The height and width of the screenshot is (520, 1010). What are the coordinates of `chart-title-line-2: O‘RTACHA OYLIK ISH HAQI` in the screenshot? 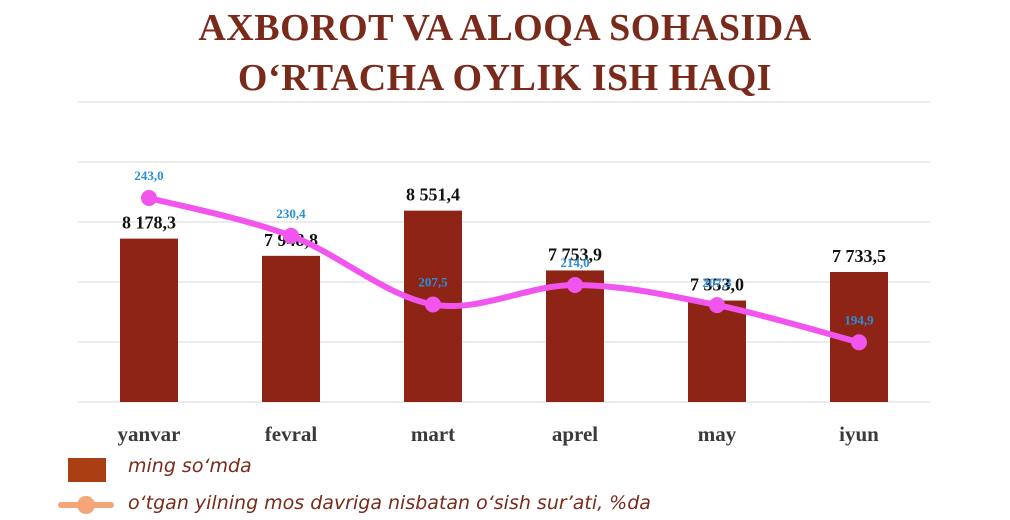 It's located at (505, 78).